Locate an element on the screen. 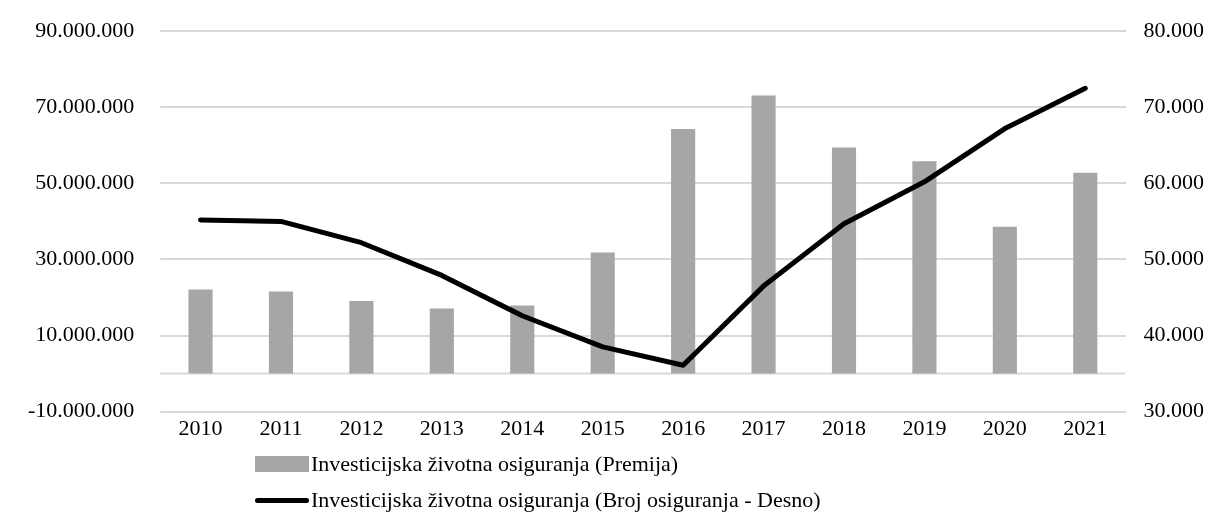 Image resolution: width=1232 pixels, height=520 pixels. x-tick-label: 2021 is located at coordinates (1085, 427).